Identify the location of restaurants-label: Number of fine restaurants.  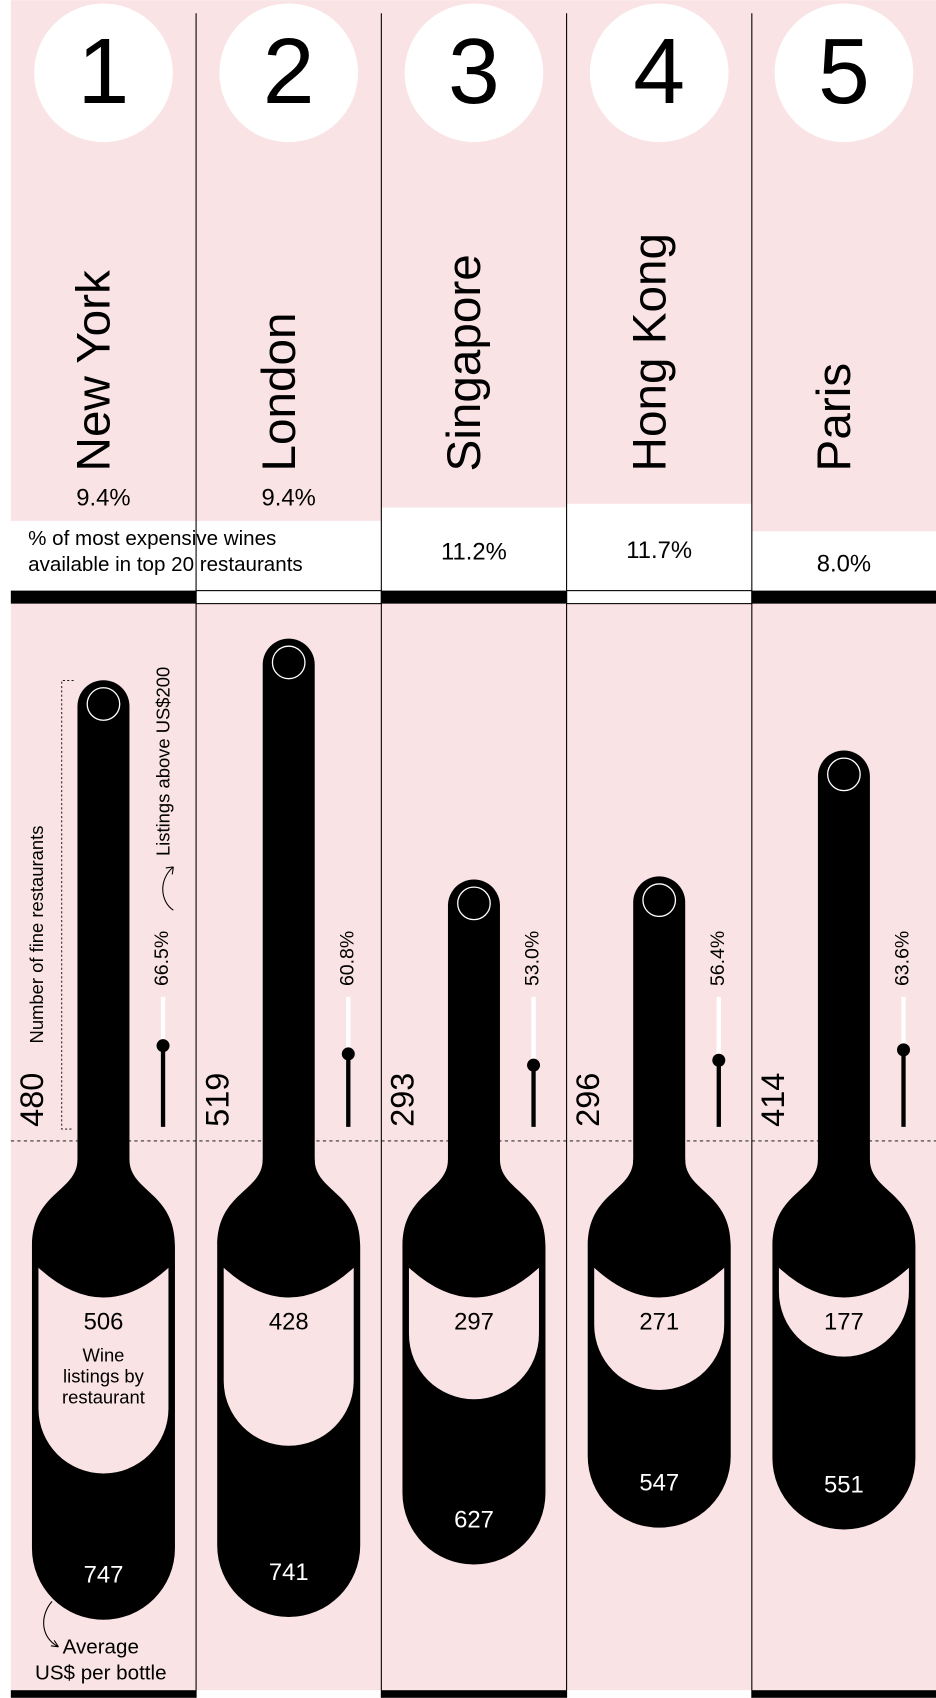
(36, 935).